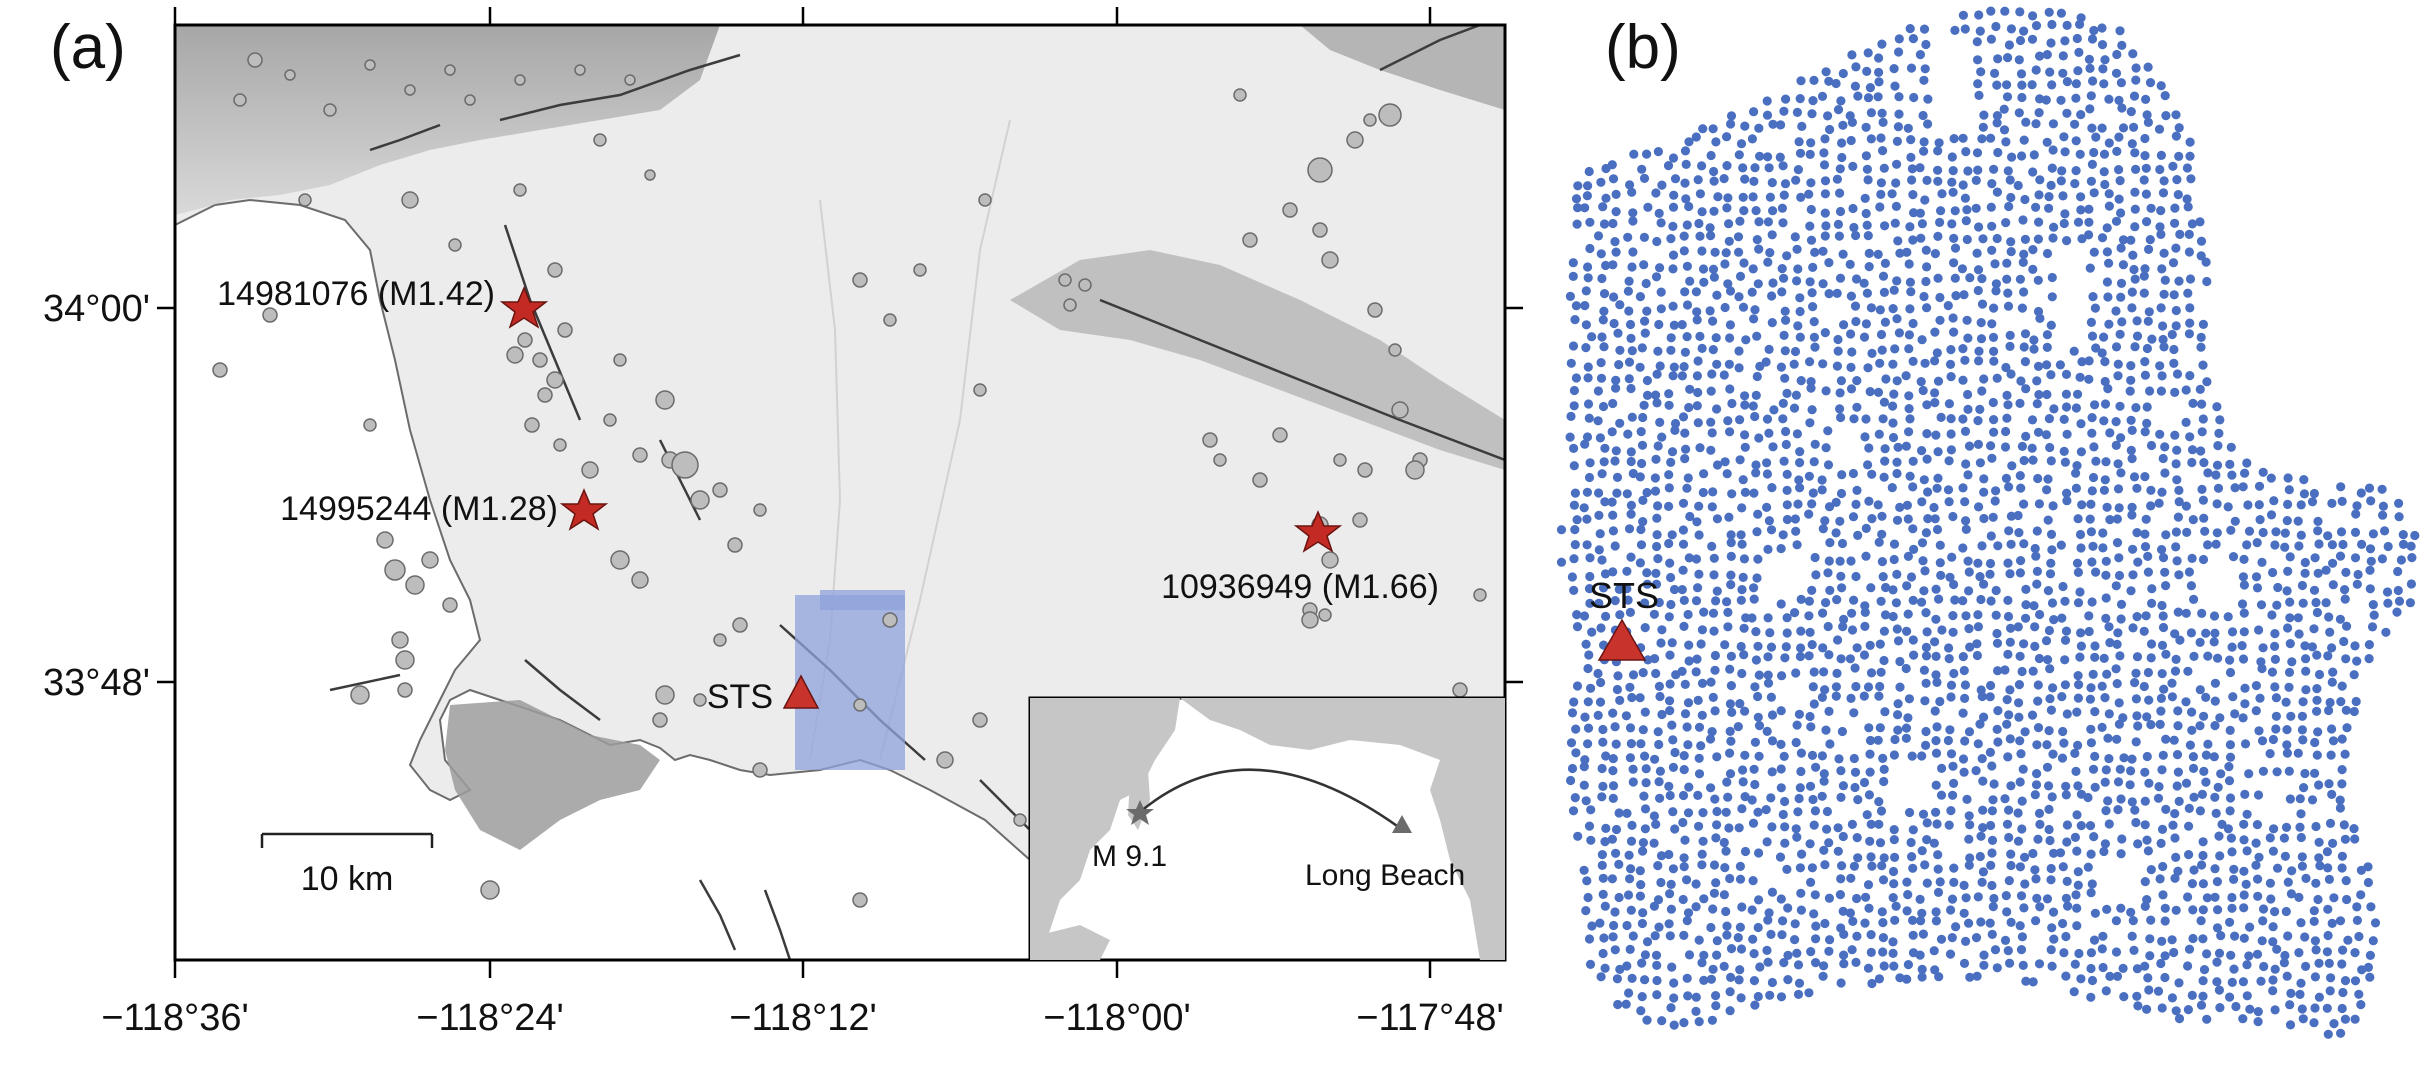 This screenshot has height=1066, width=2428. Describe the element at coordinates (1075, 942) in the screenshot. I see `inset-land-oceania` at that location.